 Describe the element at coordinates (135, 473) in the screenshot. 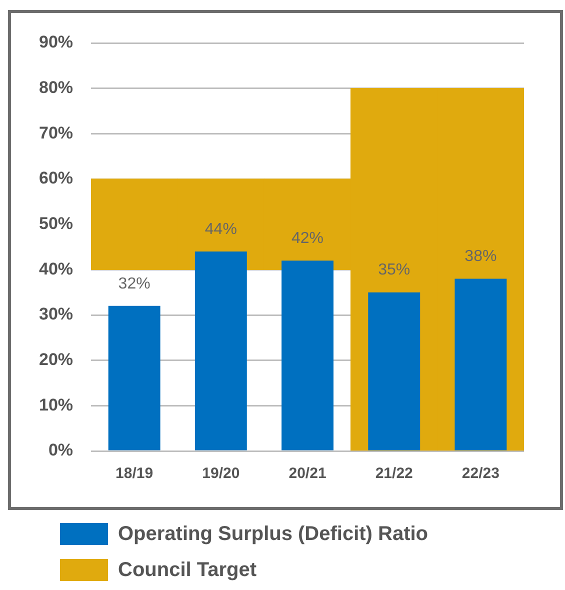

I see `x-tick-label: 18/19` at that location.